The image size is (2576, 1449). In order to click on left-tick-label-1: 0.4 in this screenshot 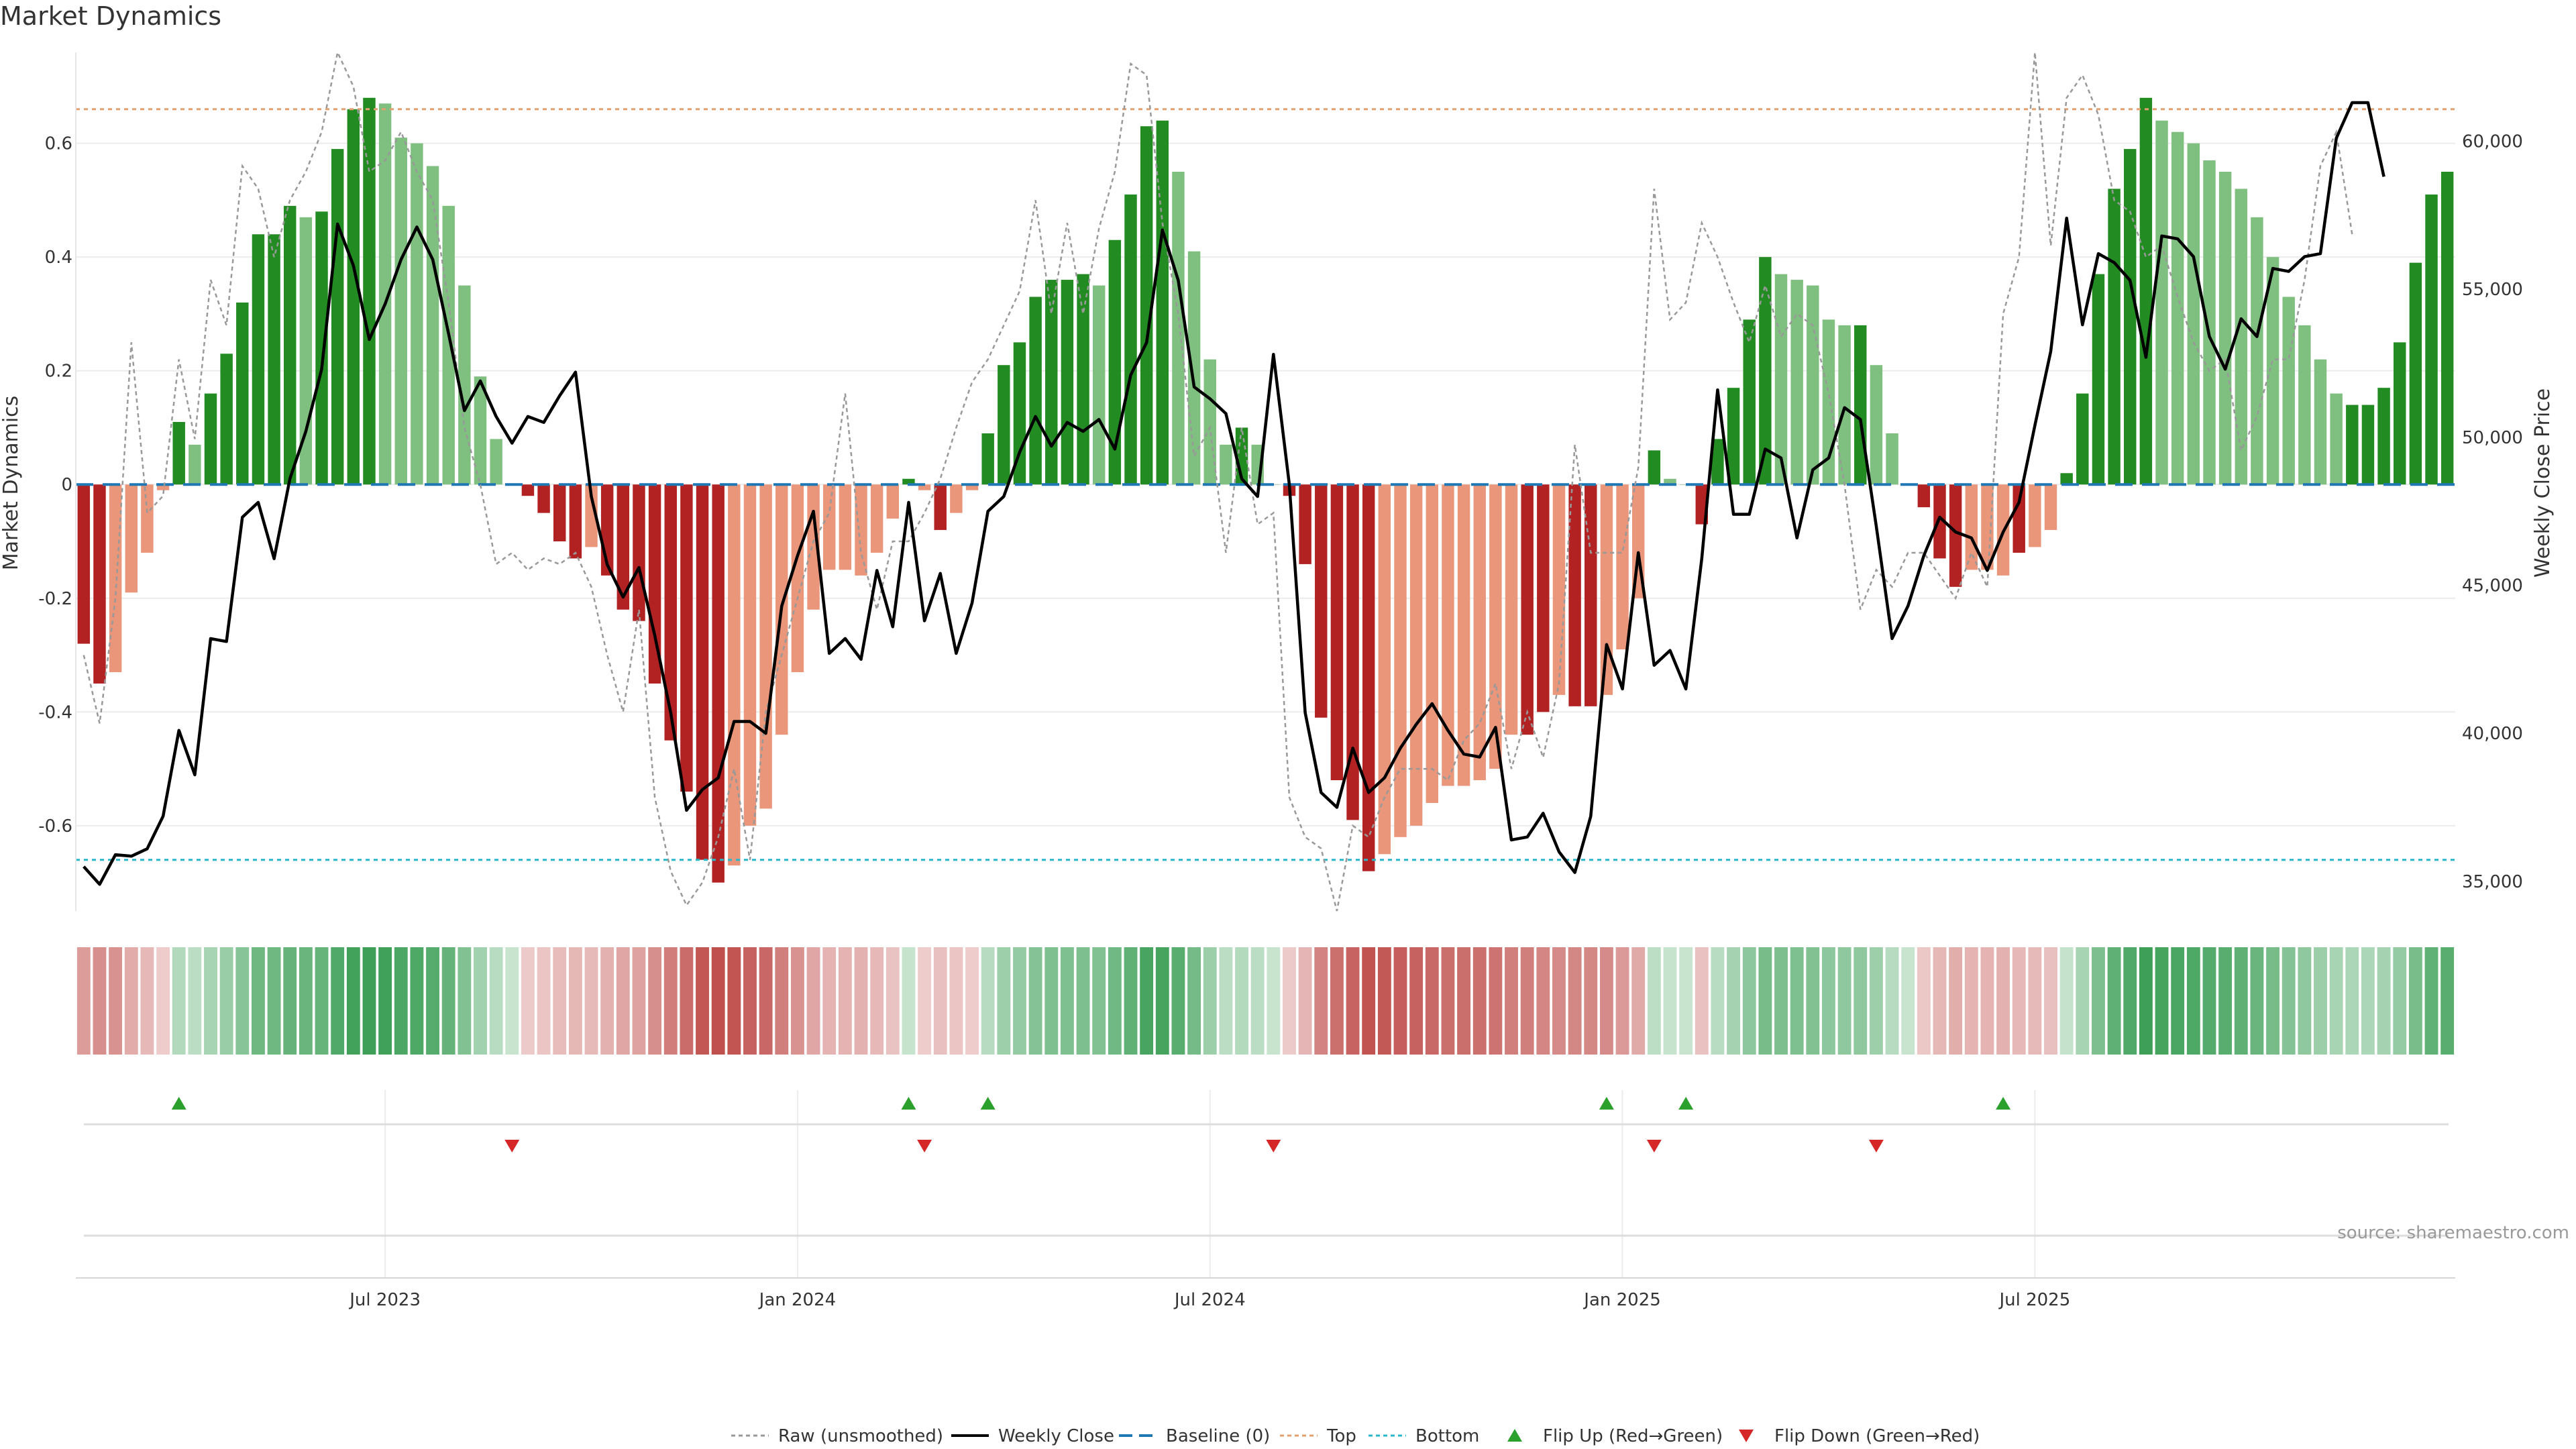, I will do `click(58, 258)`.